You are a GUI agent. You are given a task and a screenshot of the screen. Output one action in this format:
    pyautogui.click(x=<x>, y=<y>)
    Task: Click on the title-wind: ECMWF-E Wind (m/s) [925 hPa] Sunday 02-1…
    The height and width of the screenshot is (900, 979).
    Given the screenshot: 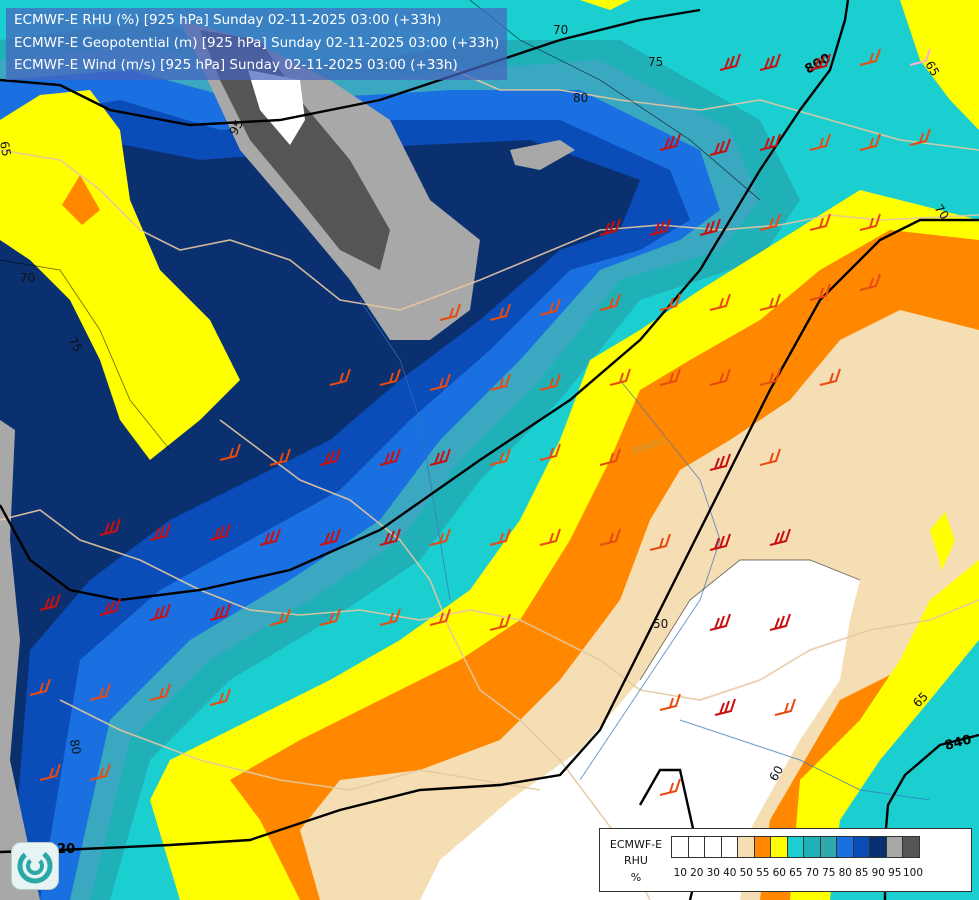 What is the action you would take?
    pyautogui.click(x=236, y=65)
    